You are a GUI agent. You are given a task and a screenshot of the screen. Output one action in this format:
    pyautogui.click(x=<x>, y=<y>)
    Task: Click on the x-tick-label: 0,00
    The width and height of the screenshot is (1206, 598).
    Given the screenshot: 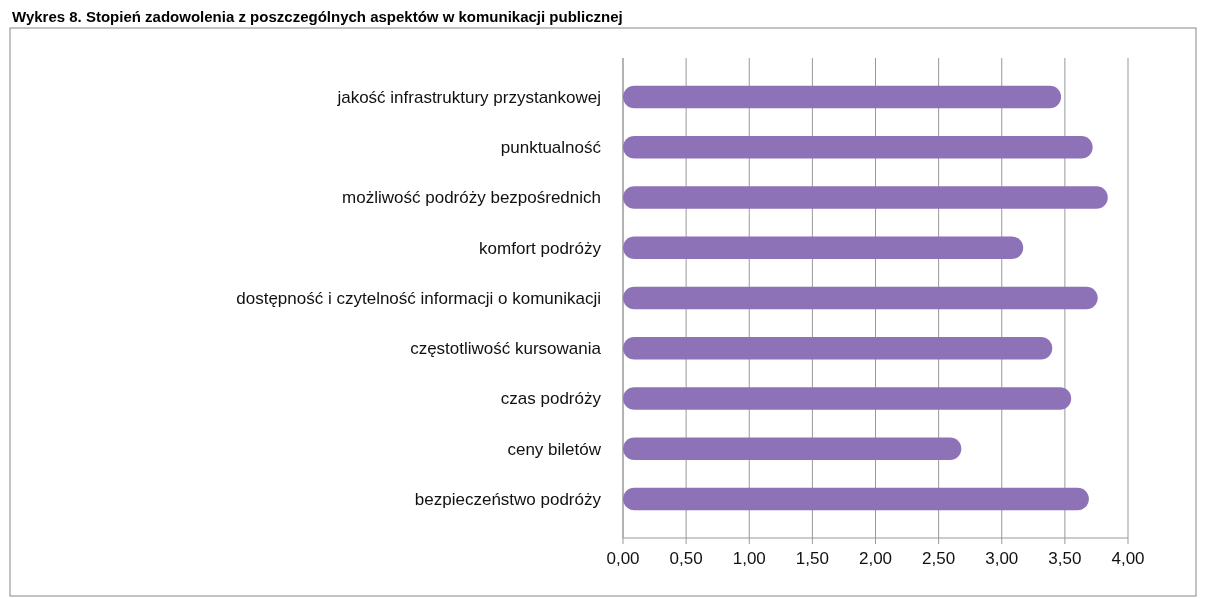 What is the action you would take?
    pyautogui.click(x=623, y=558)
    